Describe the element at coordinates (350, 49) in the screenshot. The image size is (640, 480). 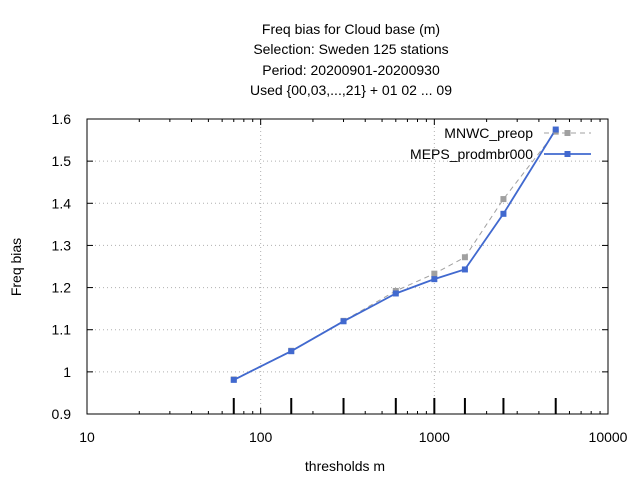
I see `title-line-2: Selection: Sweden 125 stations` at that location.